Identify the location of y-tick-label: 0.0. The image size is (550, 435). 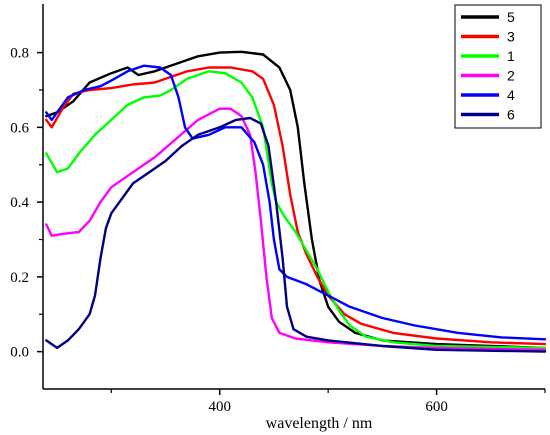
(19, 353).